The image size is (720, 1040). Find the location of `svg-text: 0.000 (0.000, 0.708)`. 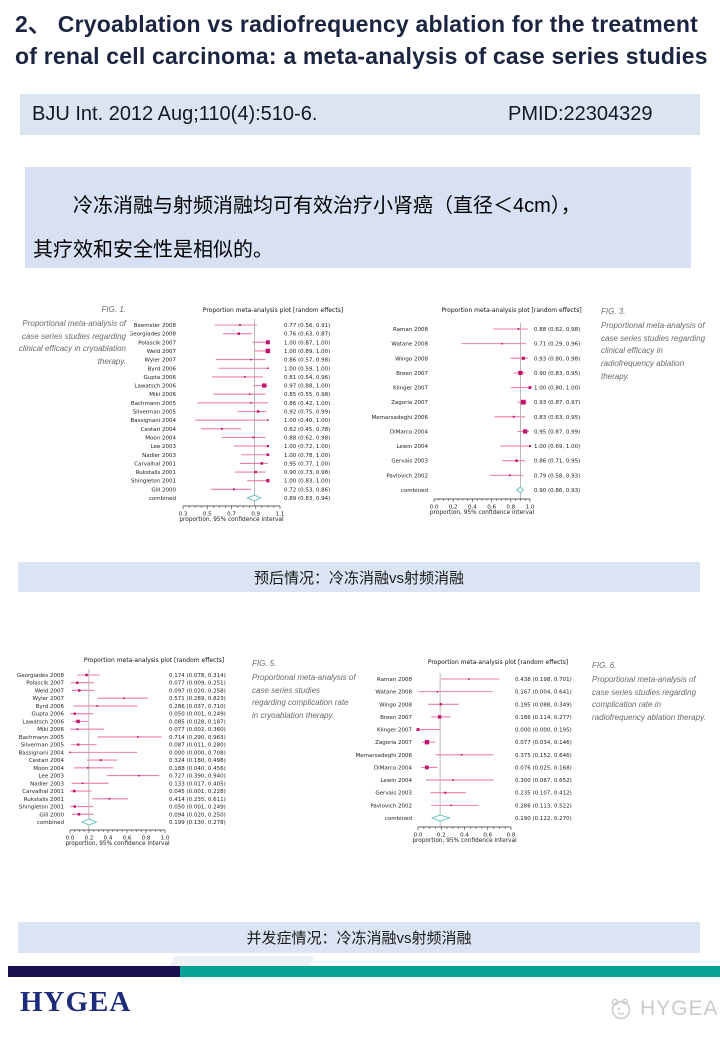

svg-text: 0.000 (0.000, 0.708) is located at coordinates (197, 753).